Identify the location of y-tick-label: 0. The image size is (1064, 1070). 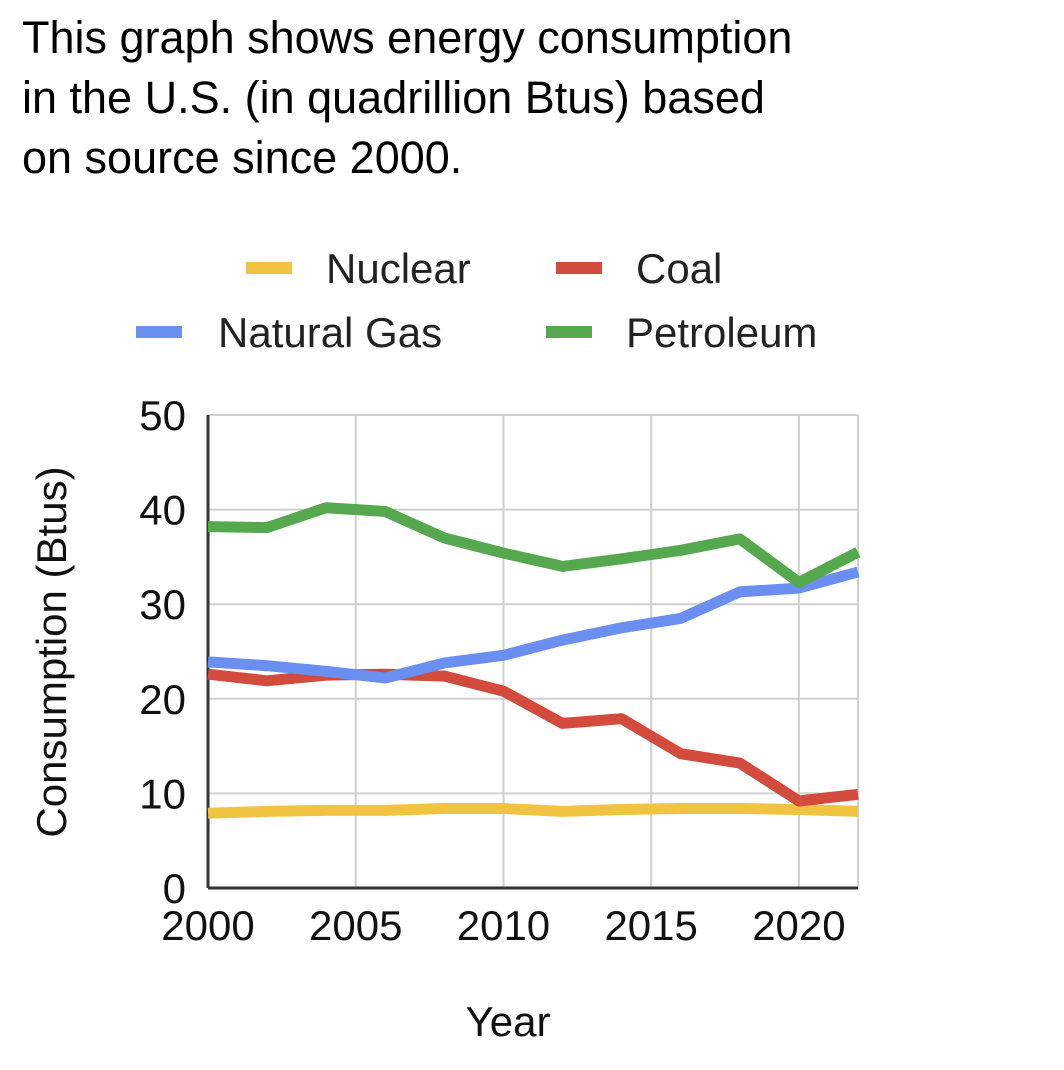
(174, 888).